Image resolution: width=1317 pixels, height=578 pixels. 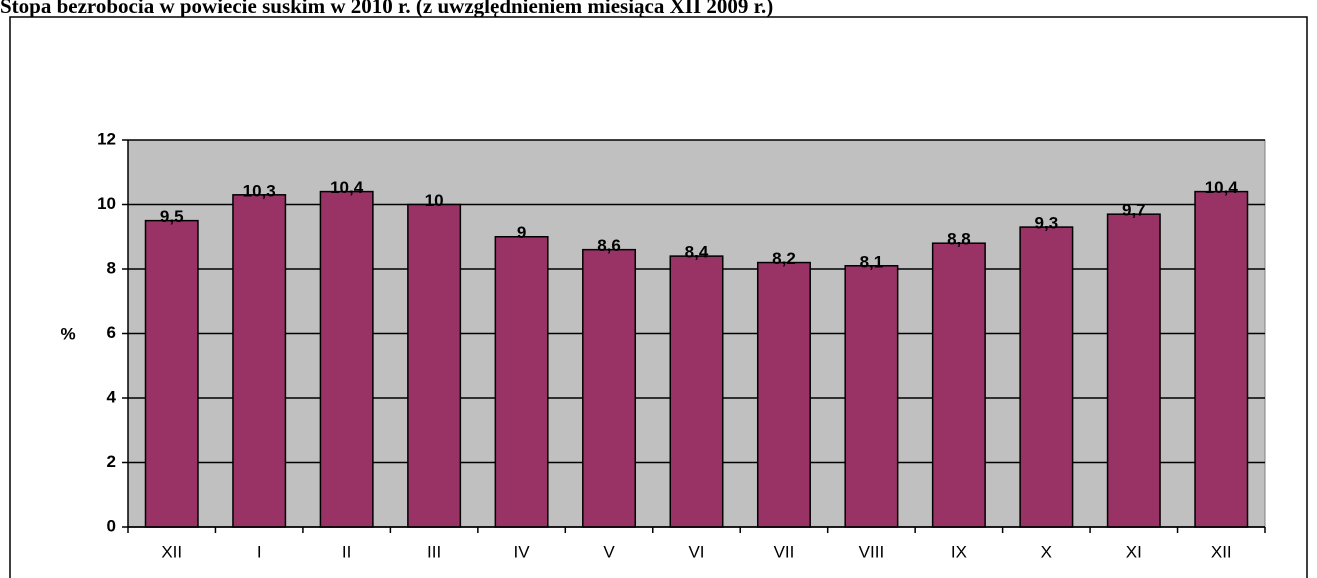 I want to click on x-tick-label: II, so click(x=346, y=551).